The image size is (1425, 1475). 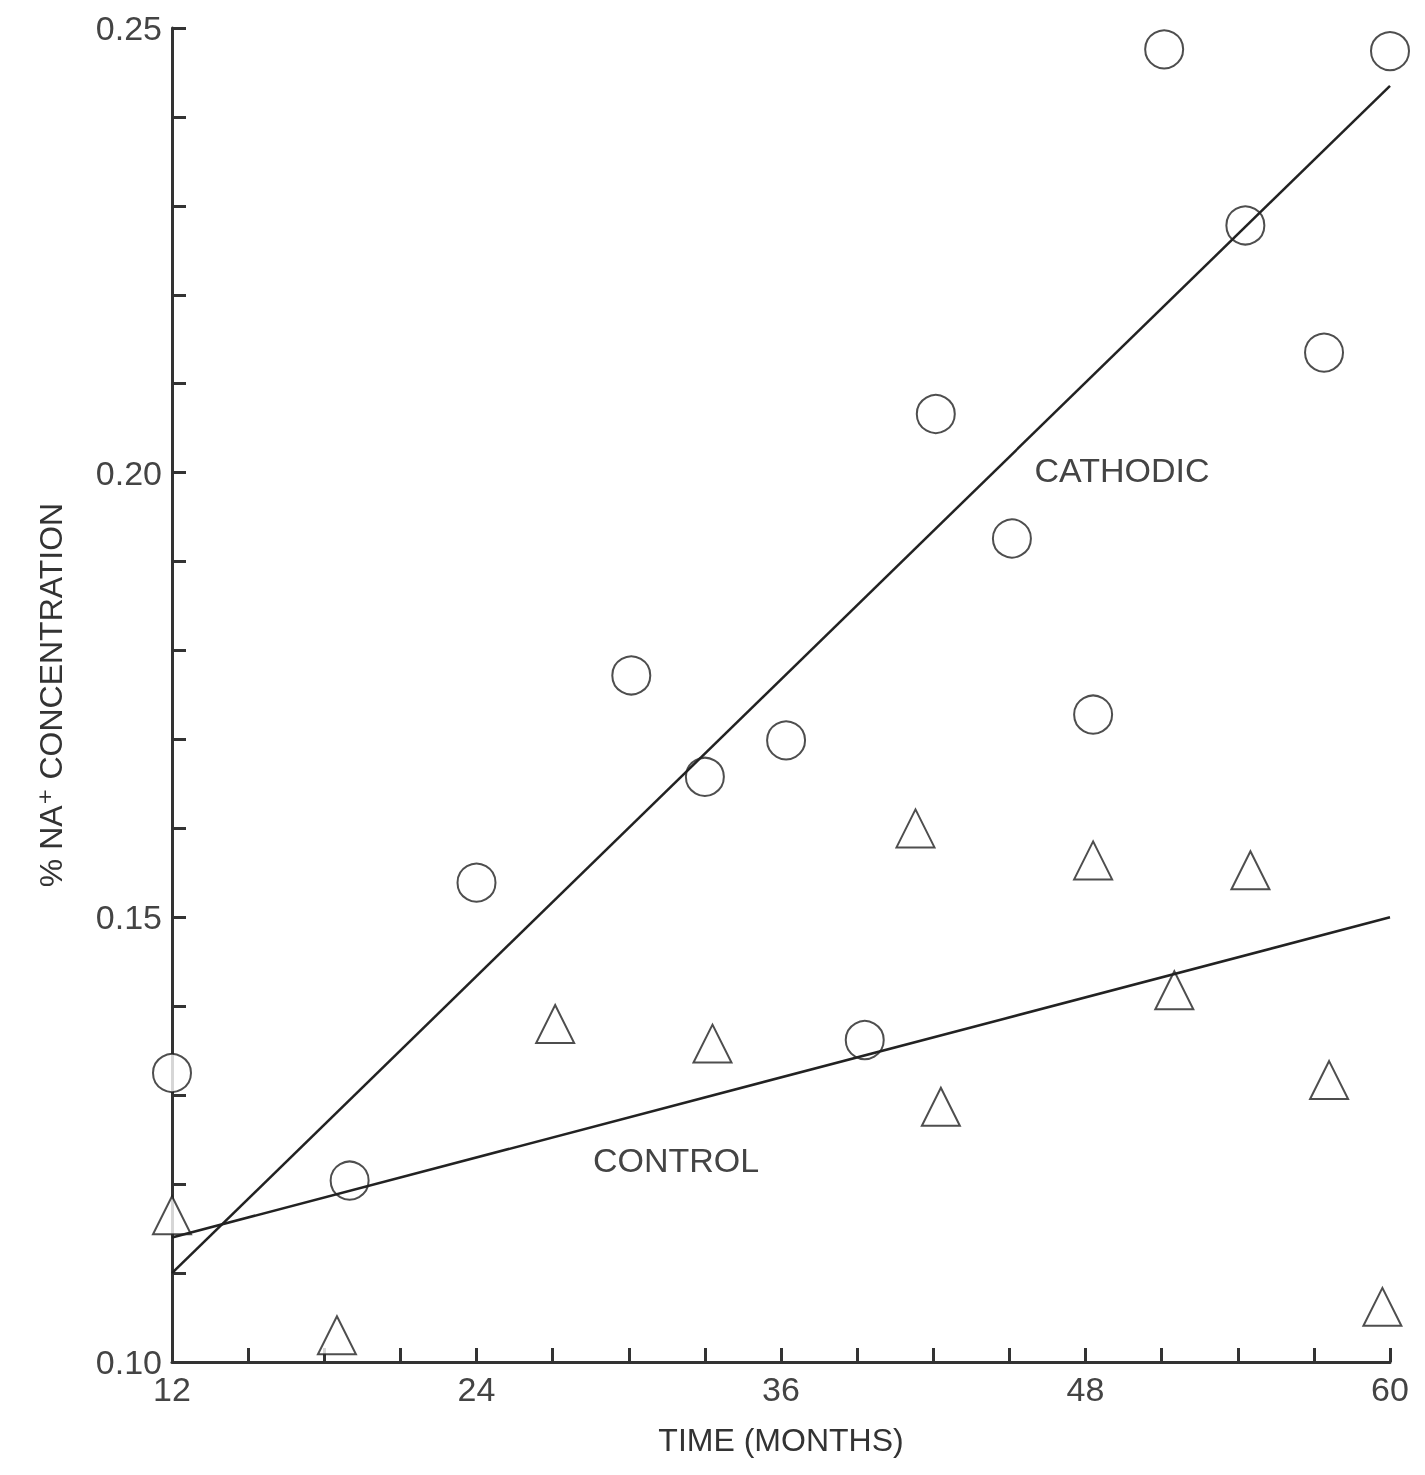 I want to click on x-tick-label: 36, so click(x=781, y=1389).